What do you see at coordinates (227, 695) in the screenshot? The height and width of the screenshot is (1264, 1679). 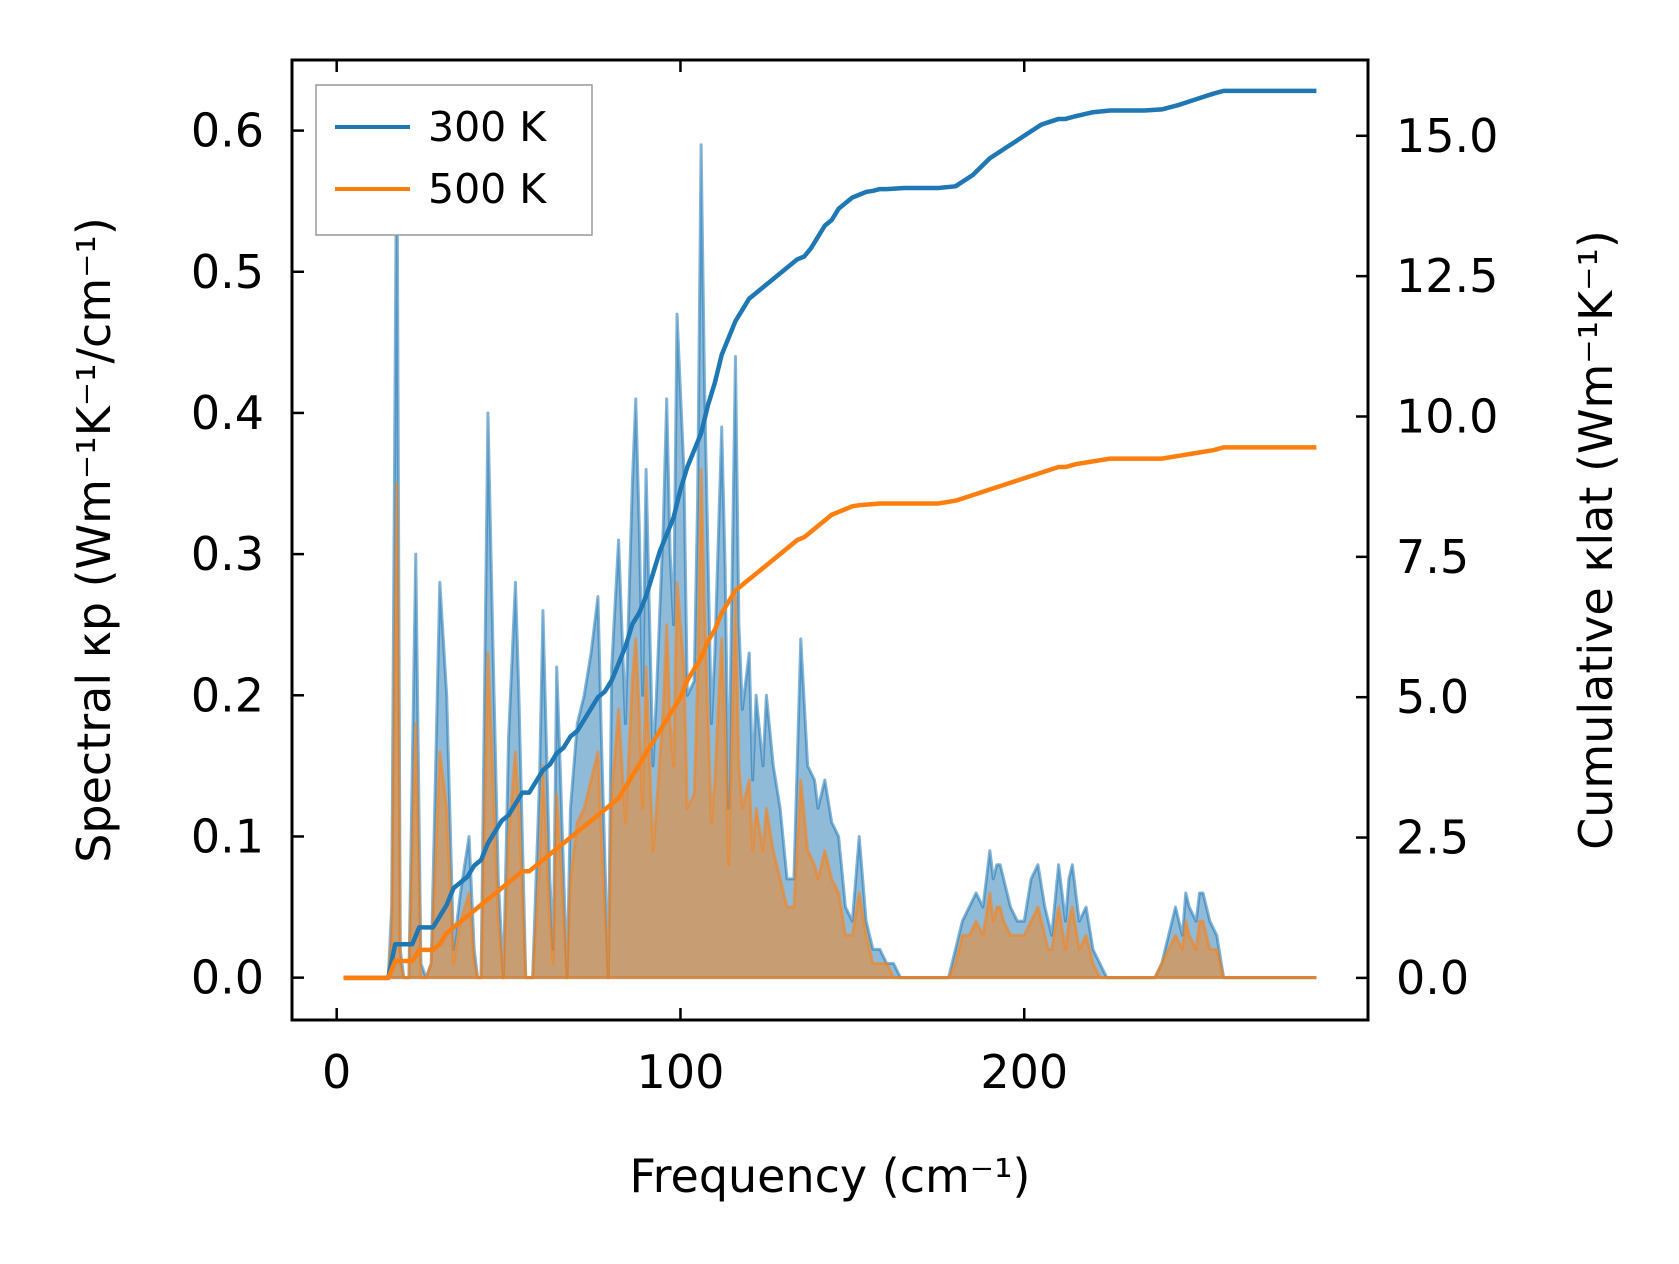 I see `left-y-tick-label: 0.2` at bounding box center [227, 695].